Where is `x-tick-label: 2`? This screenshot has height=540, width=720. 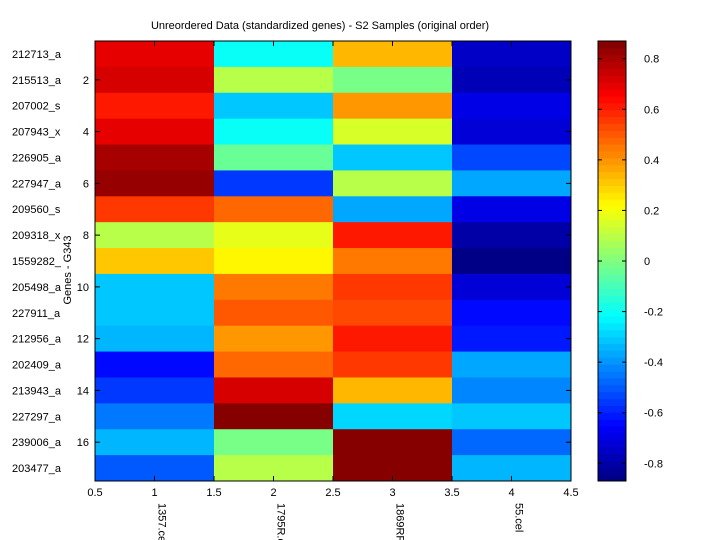
x-tick-label: 2 is located at coordinates (273, 493).